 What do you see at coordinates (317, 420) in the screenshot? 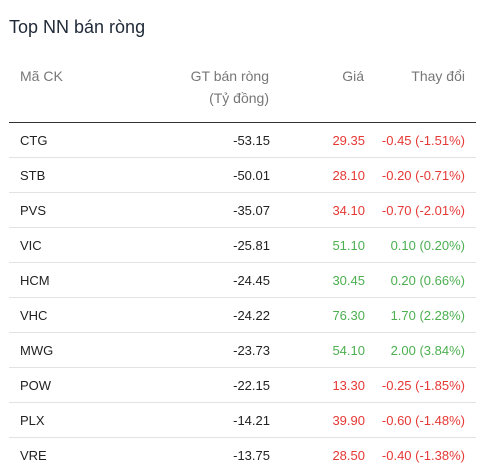
I see `cell-price: 39.90` at bounding box center [317, 420].